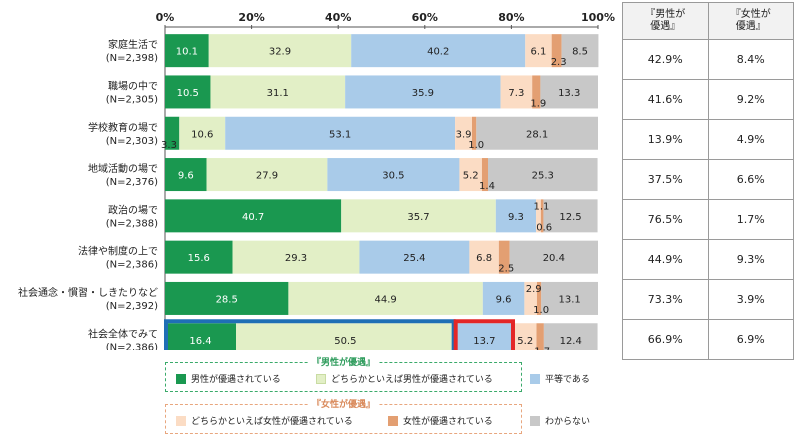  Describe the element at coordinates (280, 52) in the screenshot. I see `data-label: 32.9` at that location.